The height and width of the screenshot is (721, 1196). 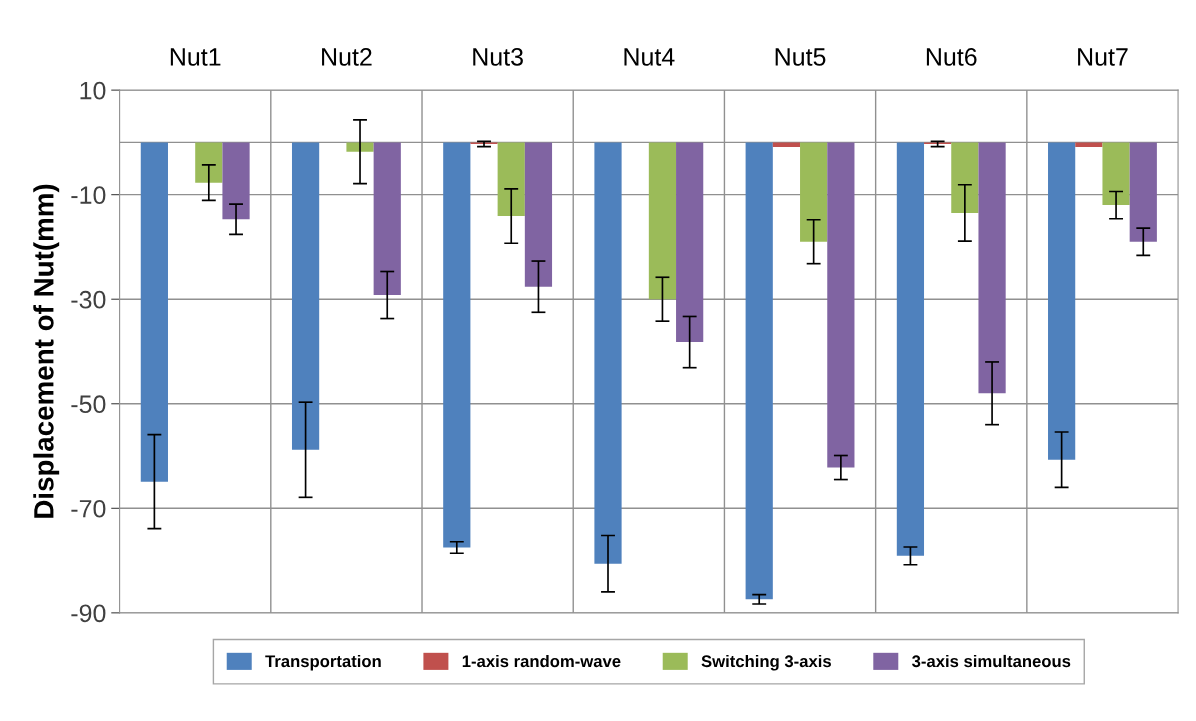 What do you see at coordinates (323, 662) in the screenshot?
I see `legend-label: Transportation` at bounding box center [323, 662].